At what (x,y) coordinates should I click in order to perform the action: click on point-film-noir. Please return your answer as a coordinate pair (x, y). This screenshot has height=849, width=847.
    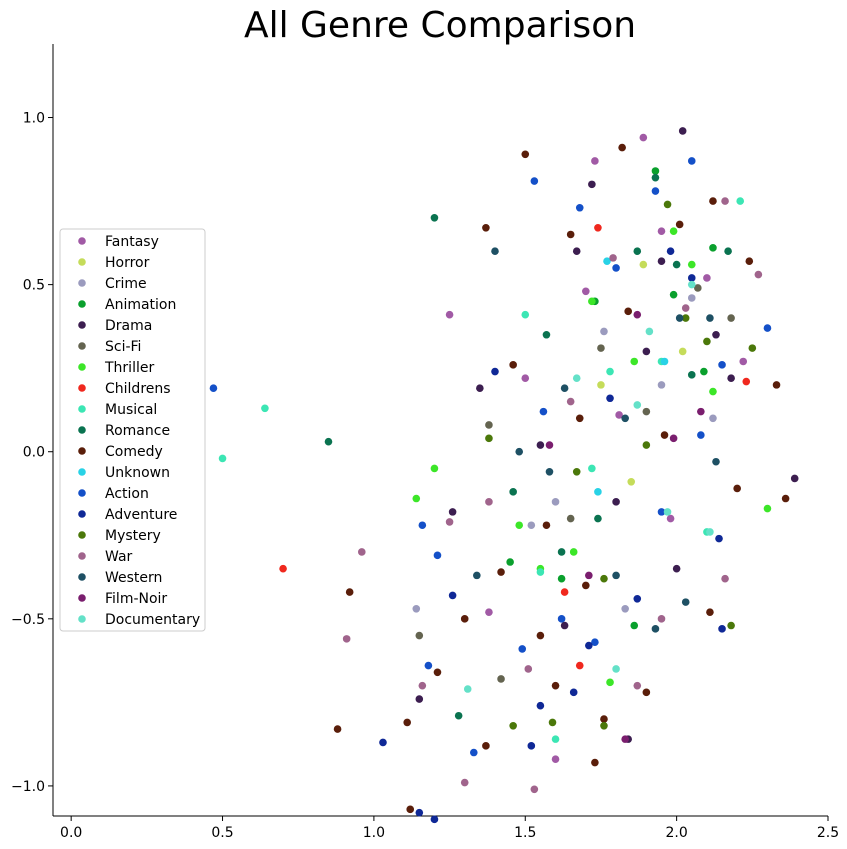
    Looking at the image, I should click on (589, 575).